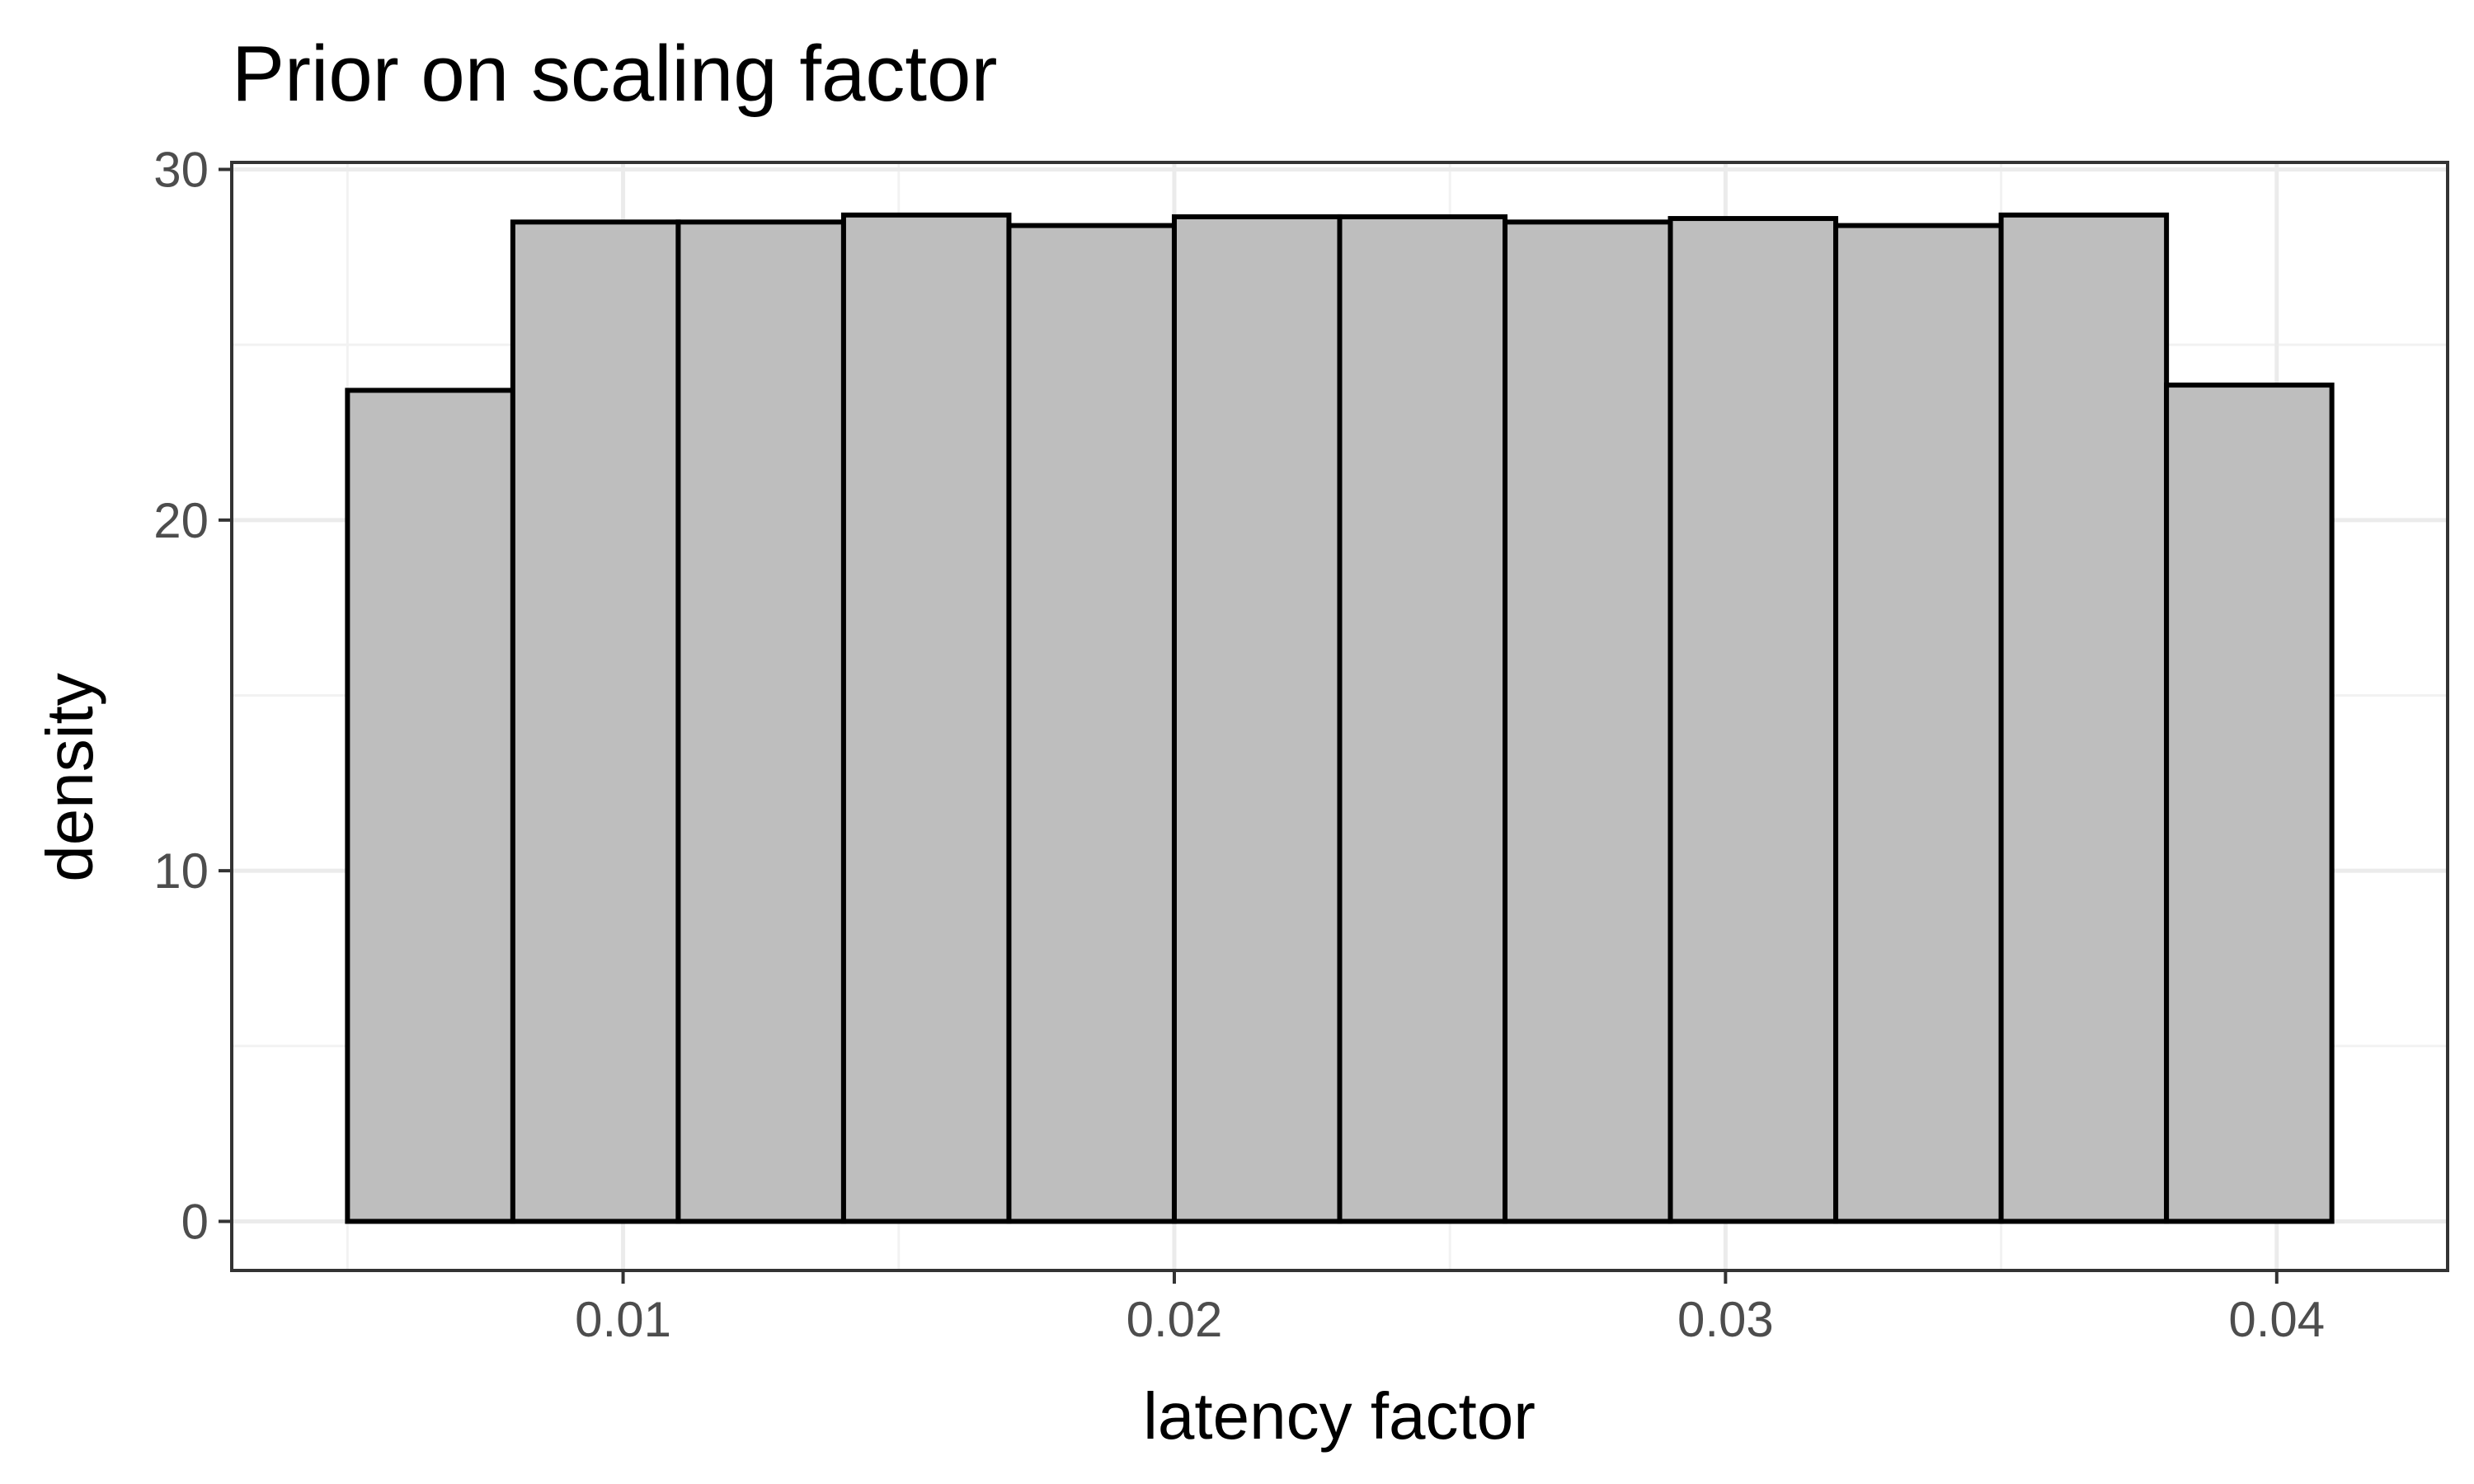 Image resolution: width=2474 pixels, height=1484 pixels. What do you see at coordinates (195, 1221) in the screenshot?
I see `y-tick-label: 0` at bounding box center [195, 1221].